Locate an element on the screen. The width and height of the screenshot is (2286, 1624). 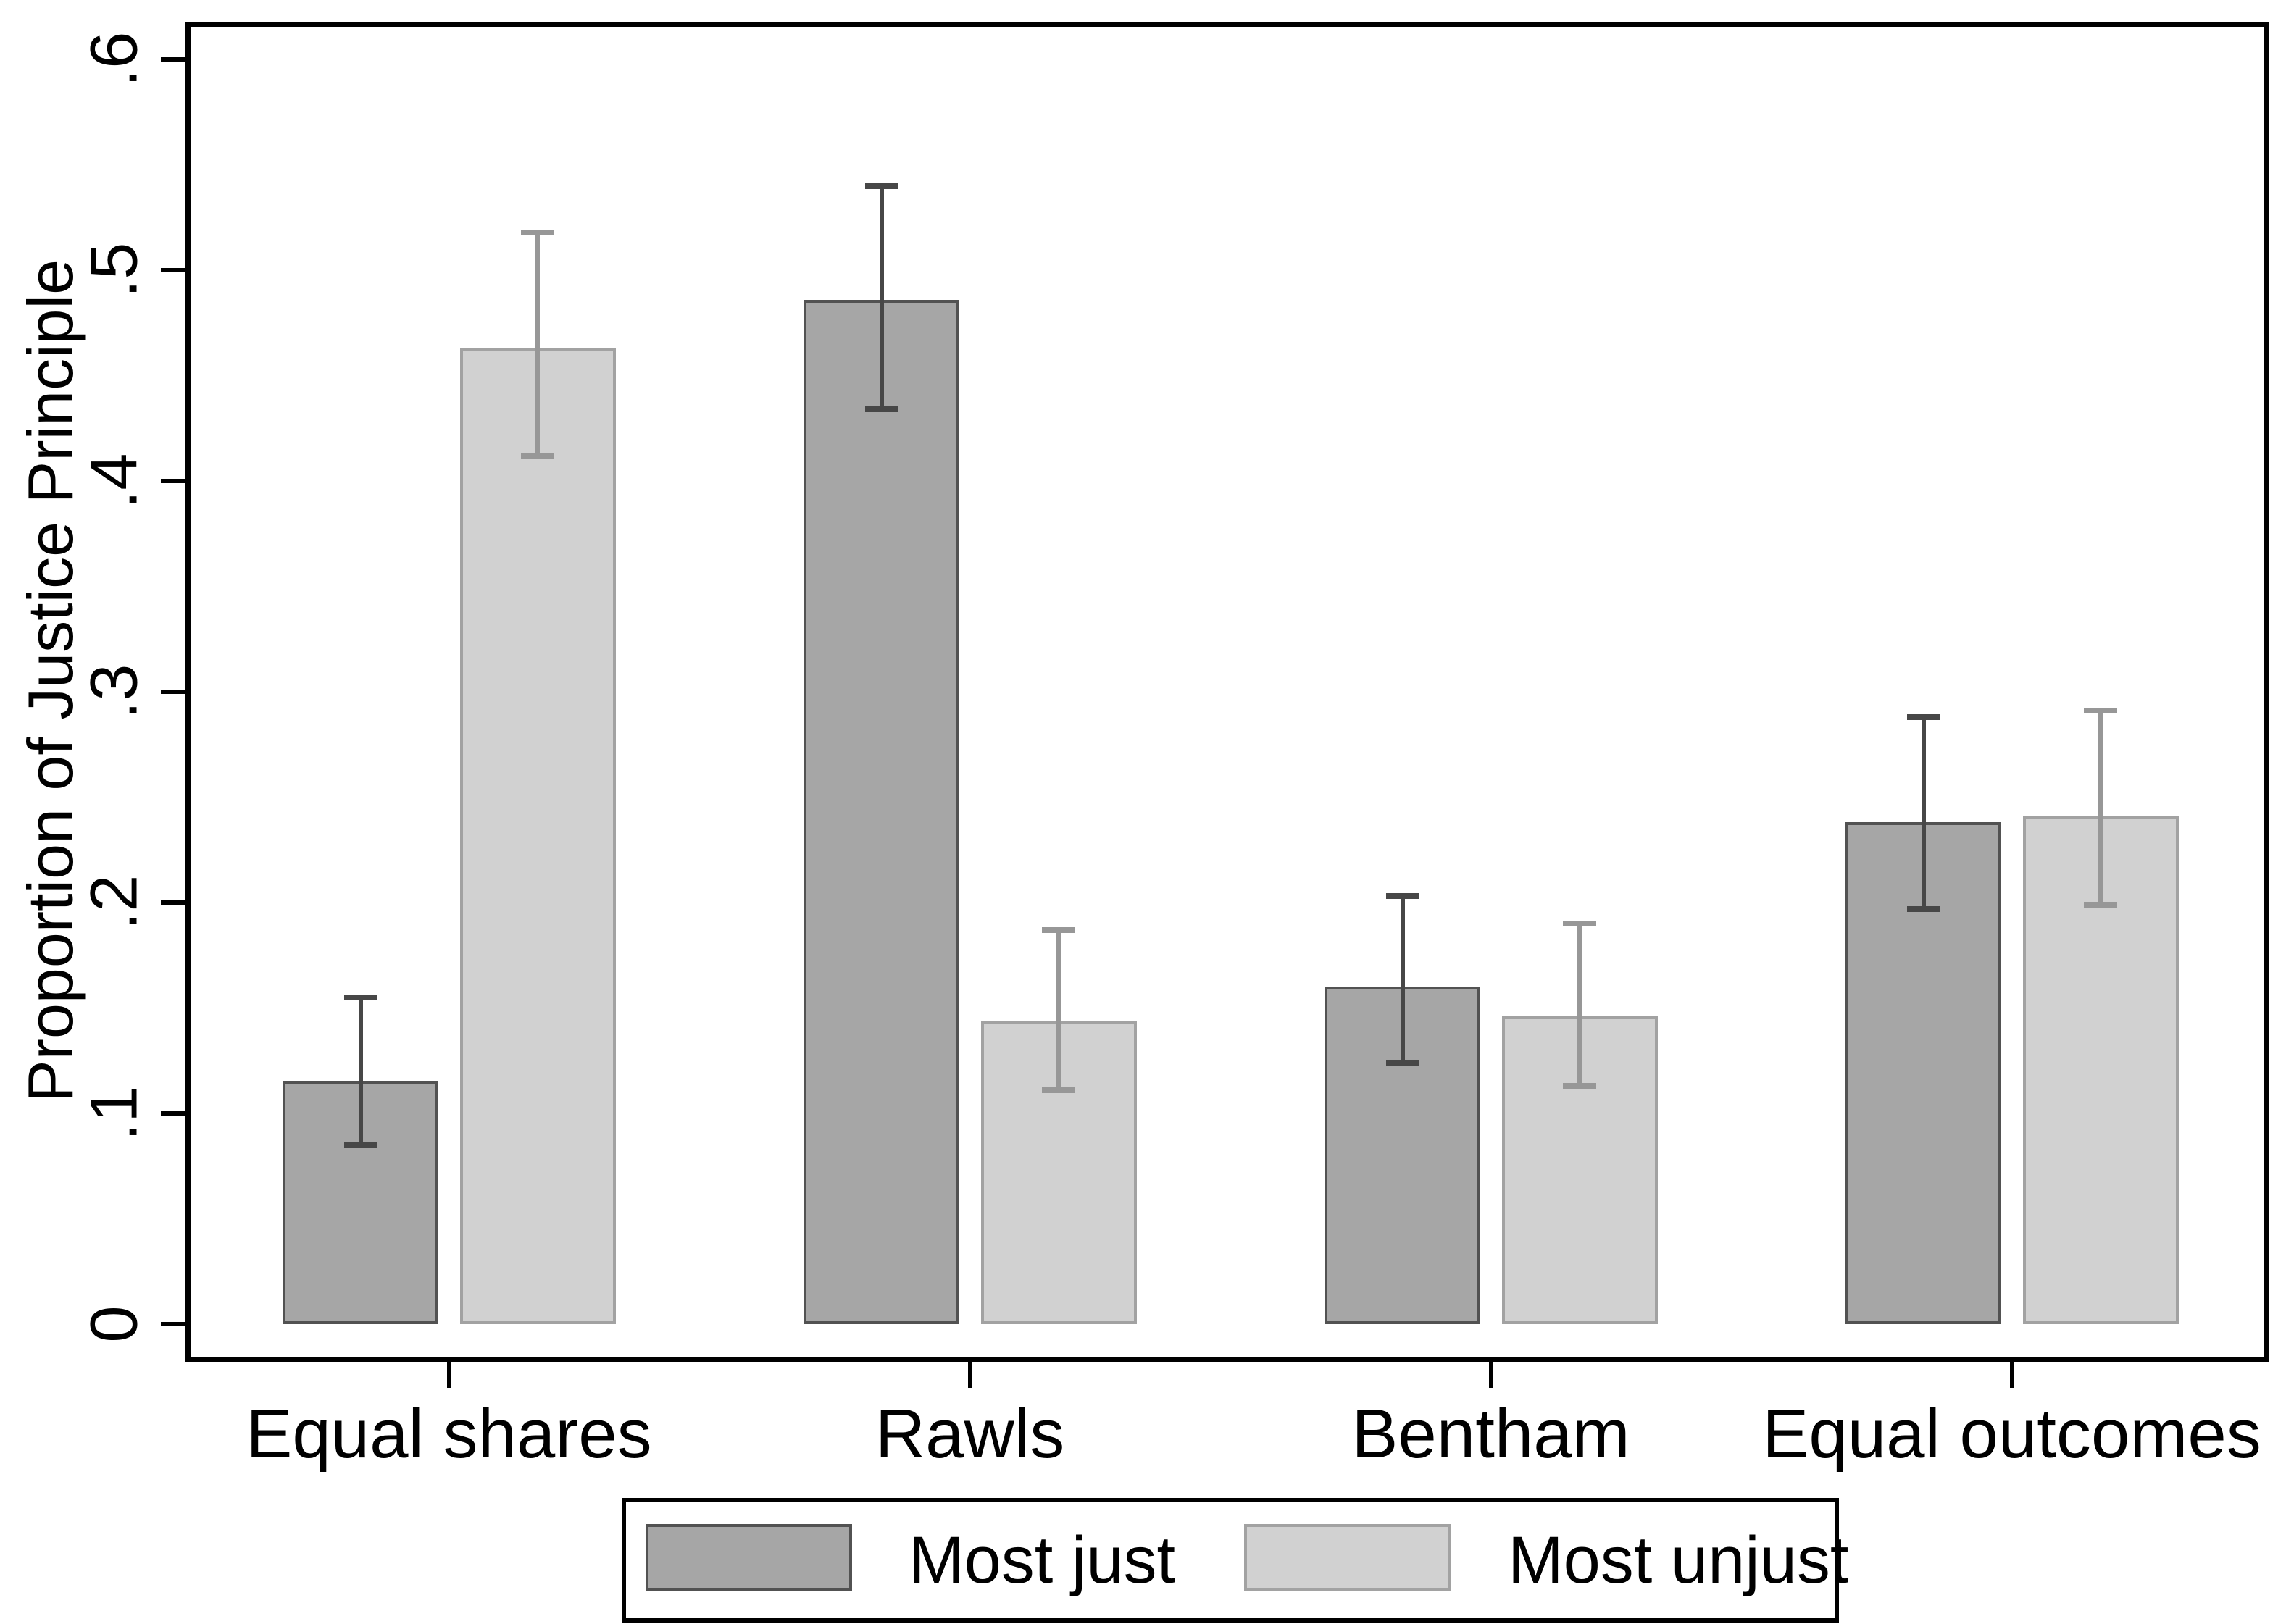
error-cap-lower-most-unjust-equal-outcomes is located at coordinates (2100, 904).